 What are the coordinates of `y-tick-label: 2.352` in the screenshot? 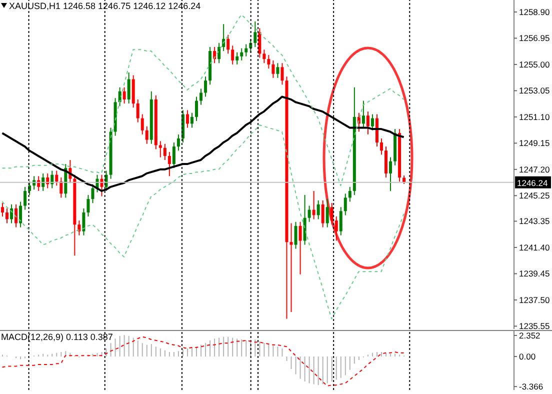 It's located at (530, 335).